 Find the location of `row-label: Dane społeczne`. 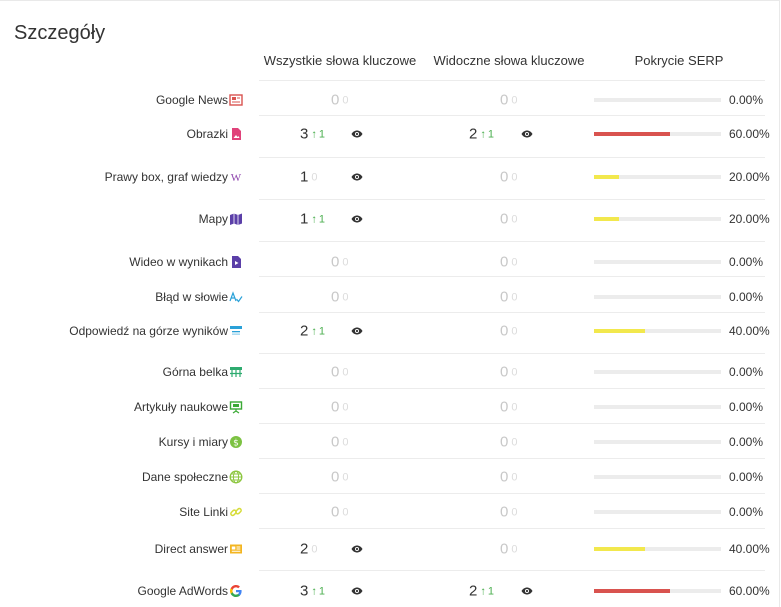

row-label: Dane społeczne is located at coordinates (192, 477).